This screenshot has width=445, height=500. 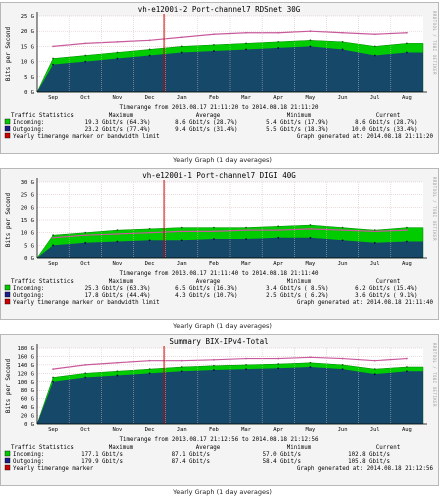 I want to click on stats-value: 8.6 Gbit/s, so click(x=192, y=123).